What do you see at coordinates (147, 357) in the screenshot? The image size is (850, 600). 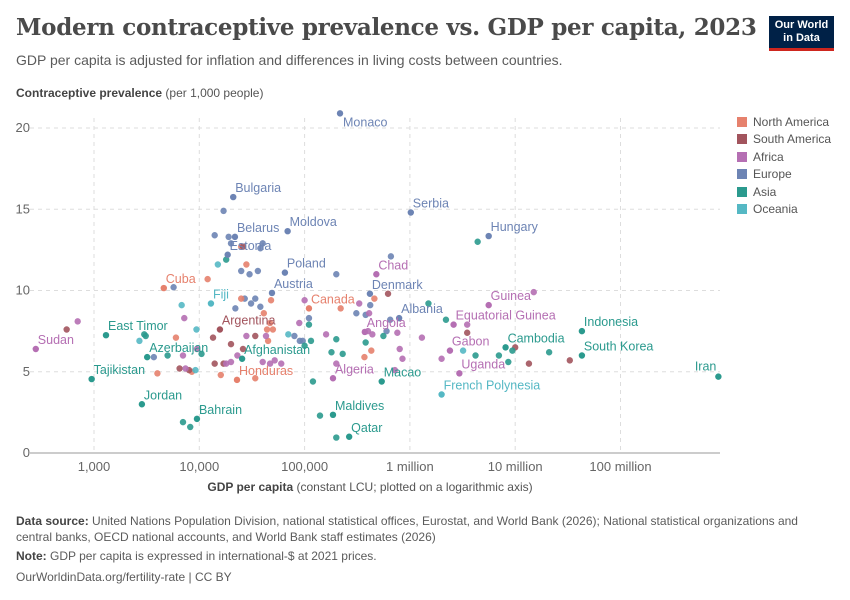 I see `data-point-azerbaijan` at bounding box center [147, 357].